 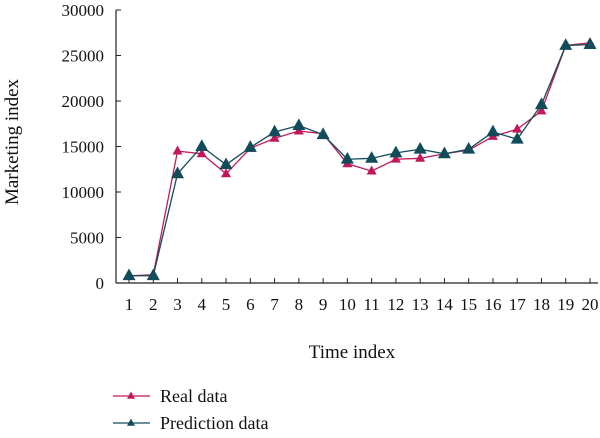 What do you see at coordinates (12, 141) in the screenshot?
I see `y-axis-label: Marketing index` at bounding box center [12, 141].